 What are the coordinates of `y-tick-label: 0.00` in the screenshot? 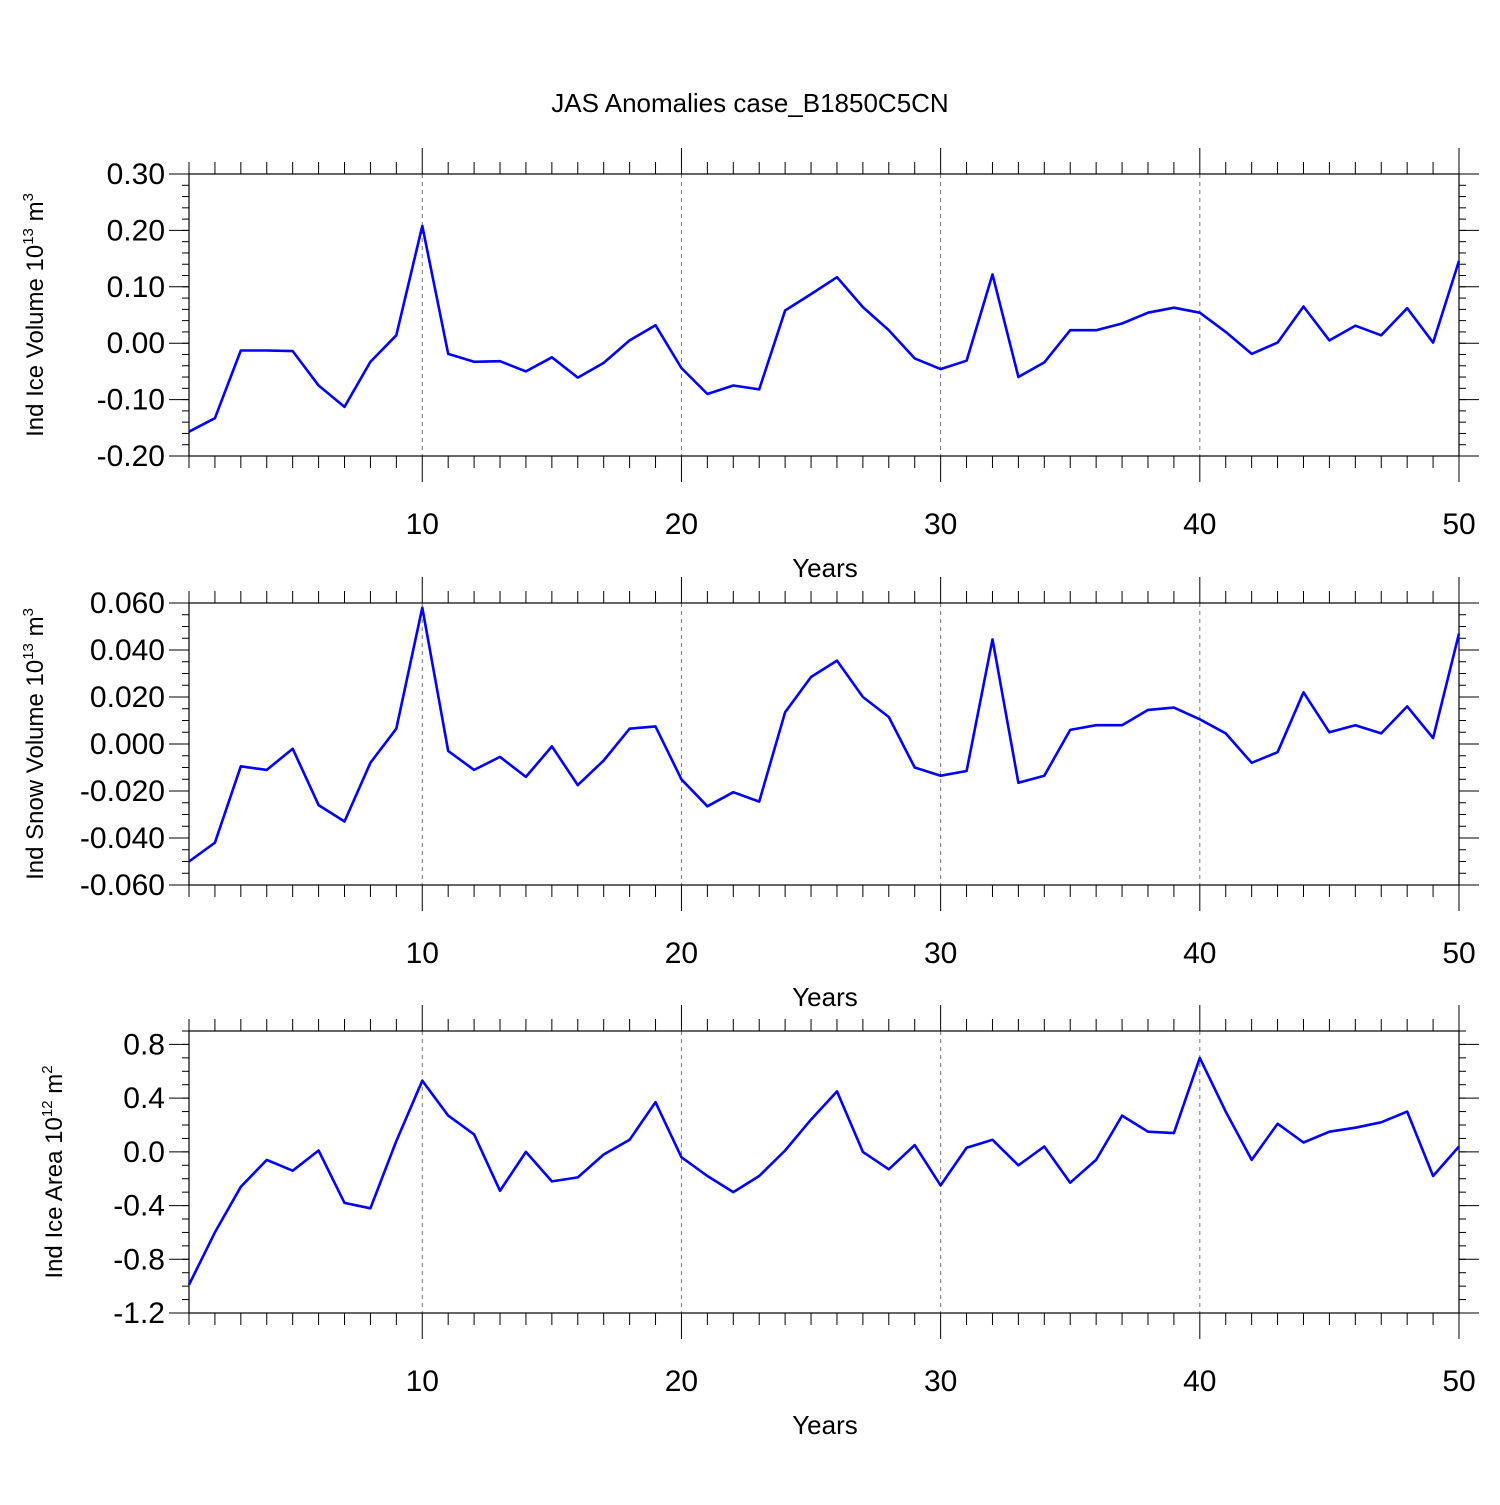 It's located at (136, 343).